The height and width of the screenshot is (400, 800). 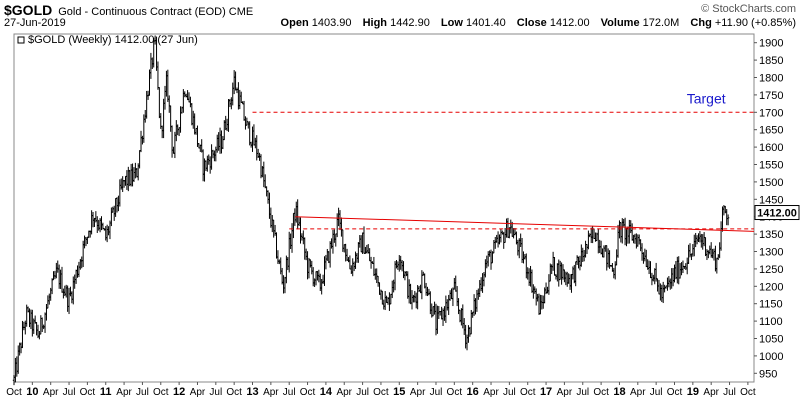 What do you see at coordinates (619, 392) in the screenshot?
I see `x-tick-label: 18` at bounding box center [619, 392].